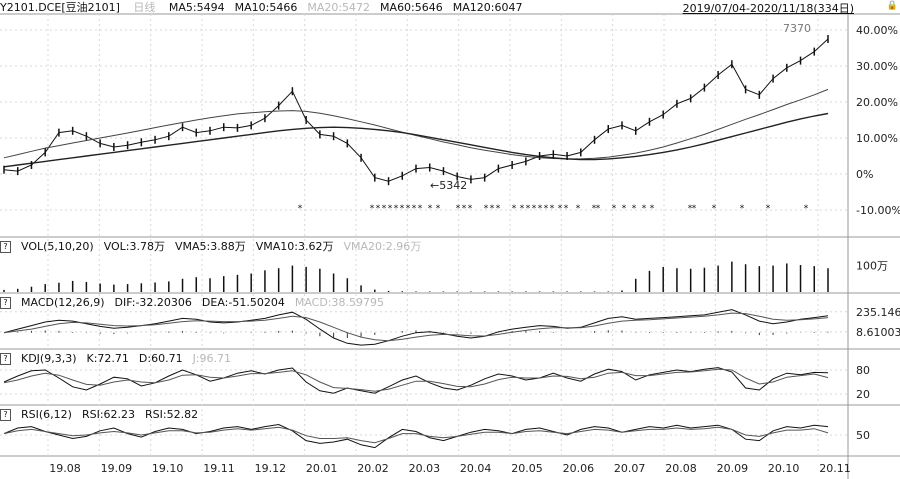 The image size is (900, 479). What do you see at coordinates (266, 7) in the screenshot?
I see `ma-legend-ma10: MA10:5466` at bounding box center [266, 7].